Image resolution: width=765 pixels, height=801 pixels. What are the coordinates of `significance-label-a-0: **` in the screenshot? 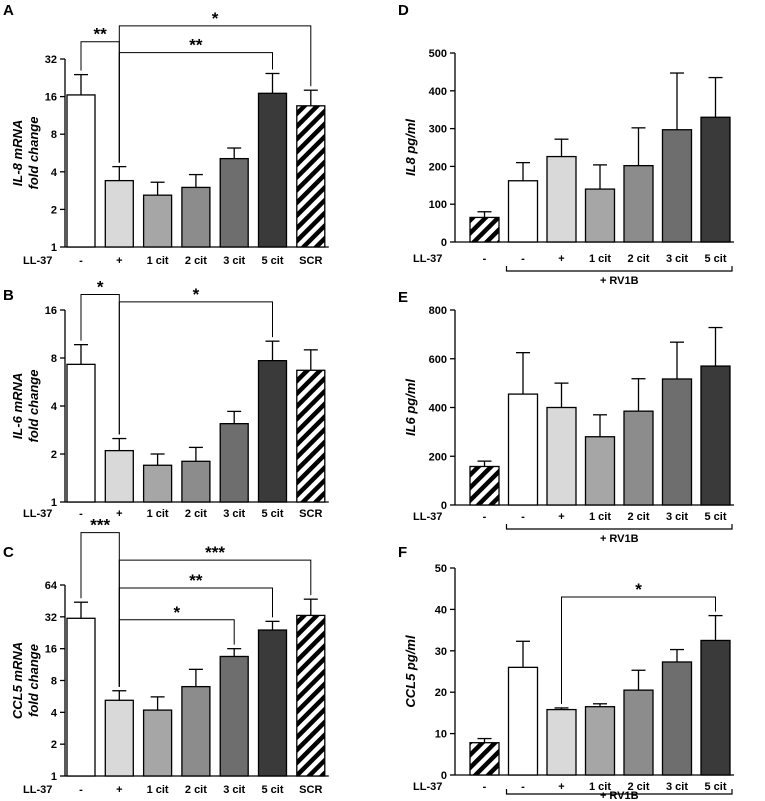 It's located at (101, 34).